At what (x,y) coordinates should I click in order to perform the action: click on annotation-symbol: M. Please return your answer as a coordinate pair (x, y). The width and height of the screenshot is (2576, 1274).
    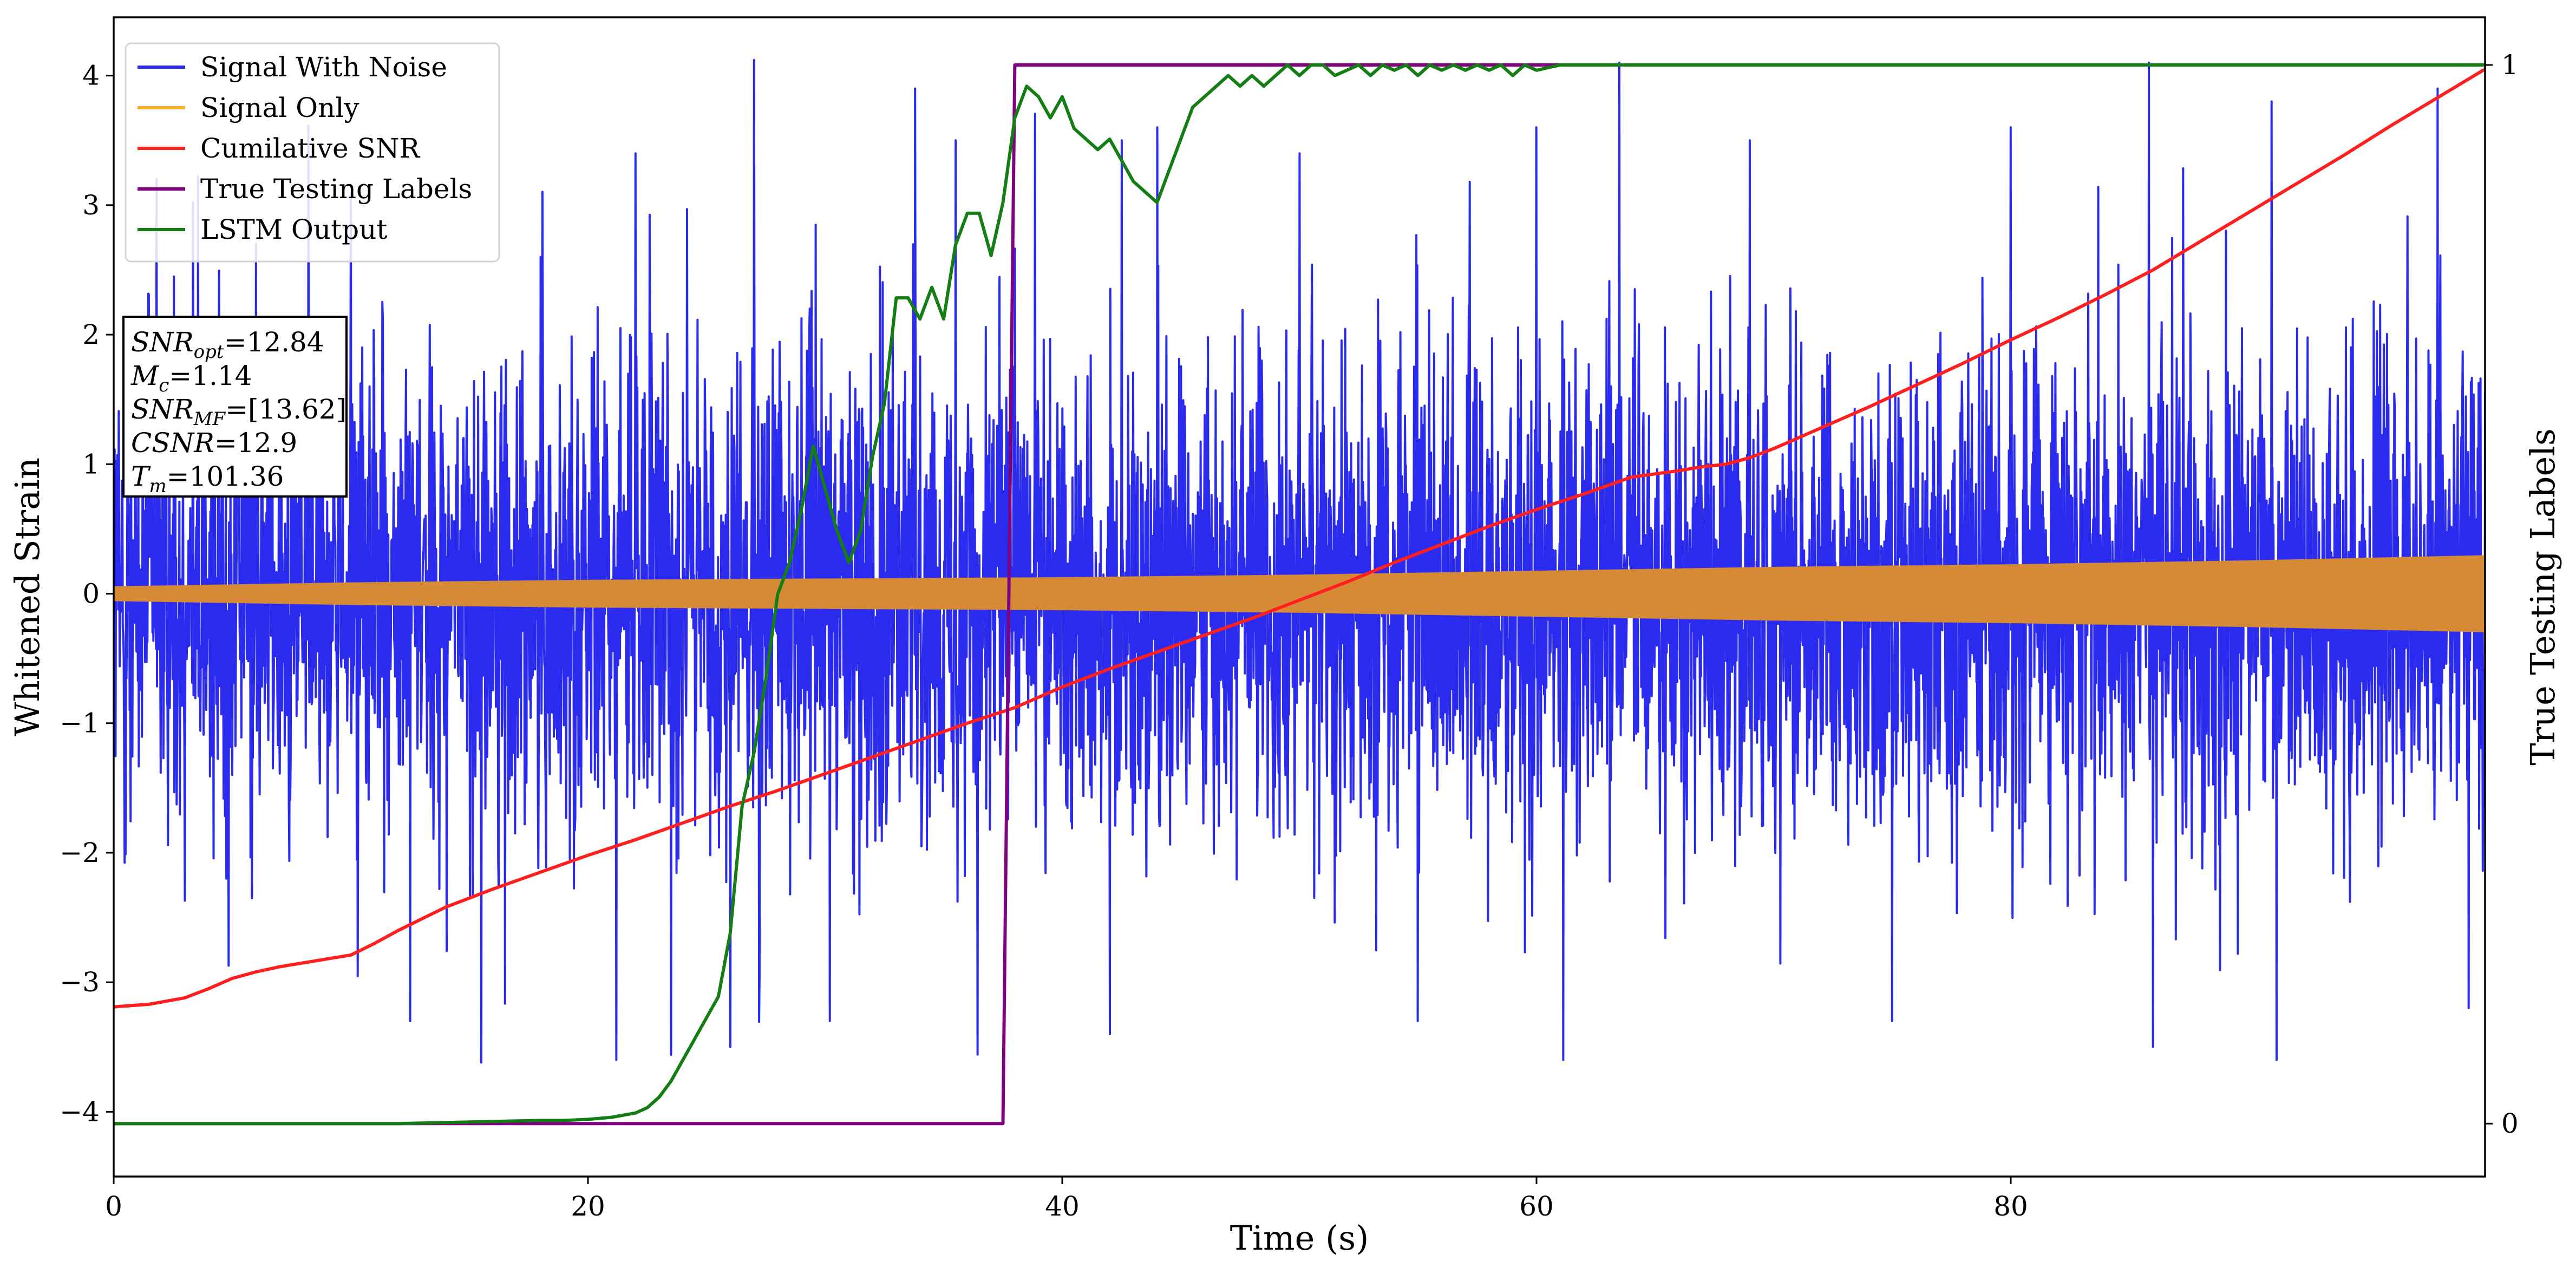
    Looking at the image, I should click on (145, 375).